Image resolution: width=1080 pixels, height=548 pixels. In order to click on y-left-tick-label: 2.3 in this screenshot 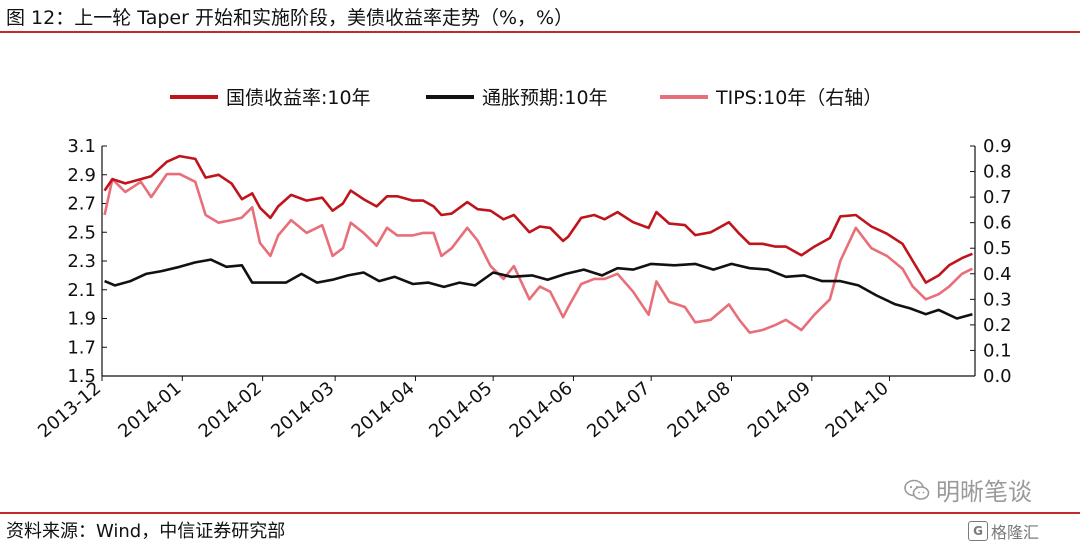, I will do `click(81, 261)`.